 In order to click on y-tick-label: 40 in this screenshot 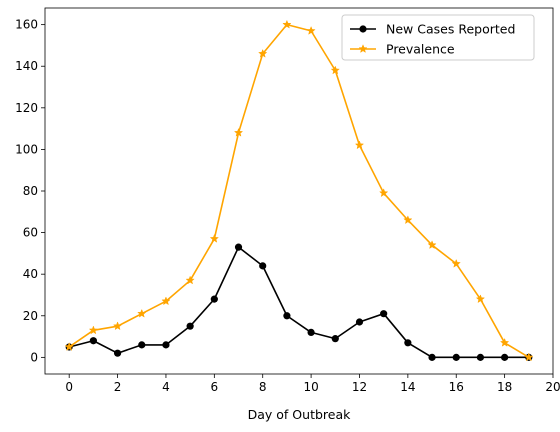, I will do `click(30, 274)`.